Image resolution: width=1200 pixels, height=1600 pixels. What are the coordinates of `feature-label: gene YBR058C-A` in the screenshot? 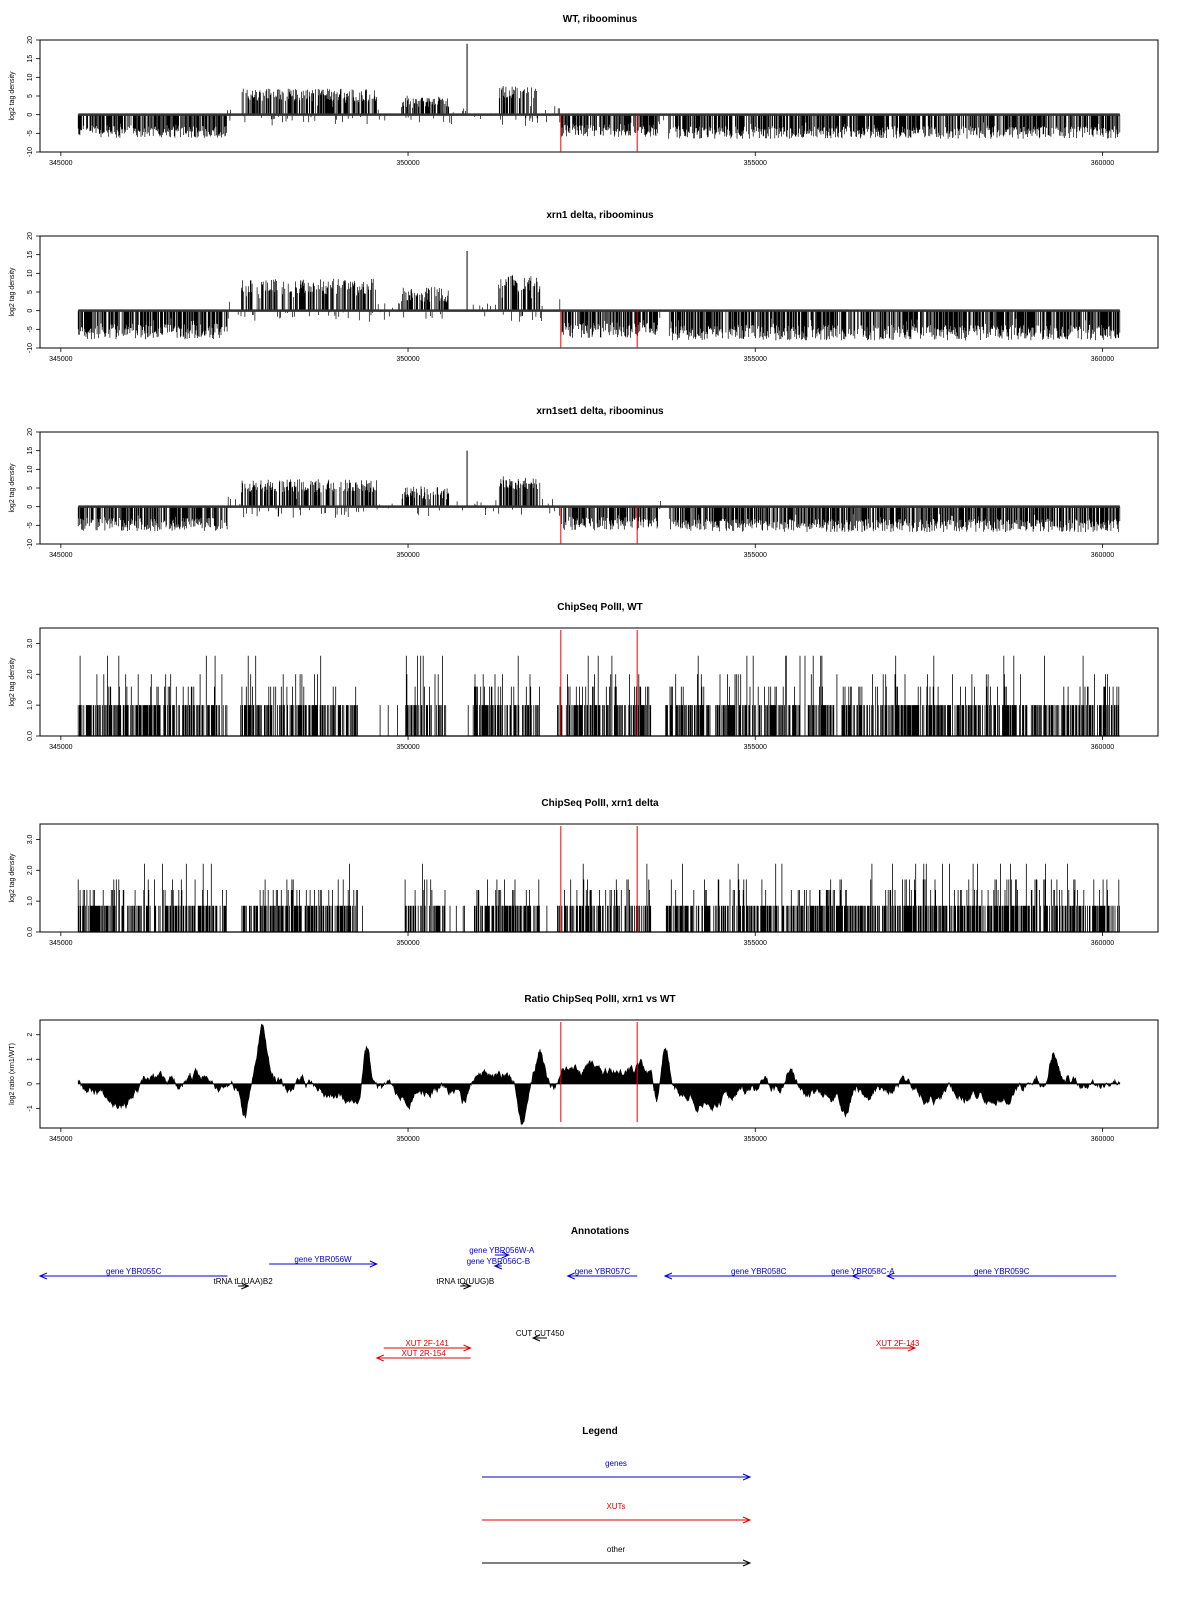 It's located at (863, 1271).